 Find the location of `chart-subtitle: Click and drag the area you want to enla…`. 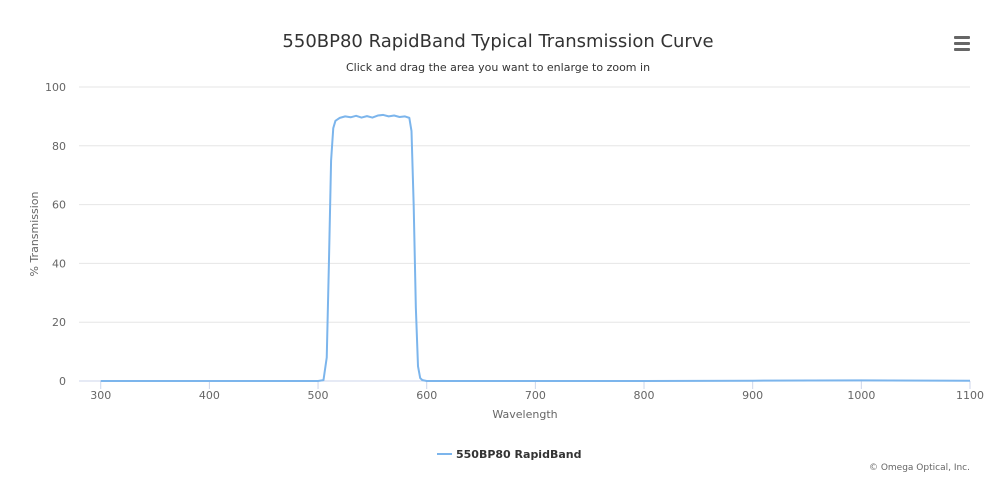

chart-subtitle: Click and drag the area you want to enla… is located at coordinates (498, 67).